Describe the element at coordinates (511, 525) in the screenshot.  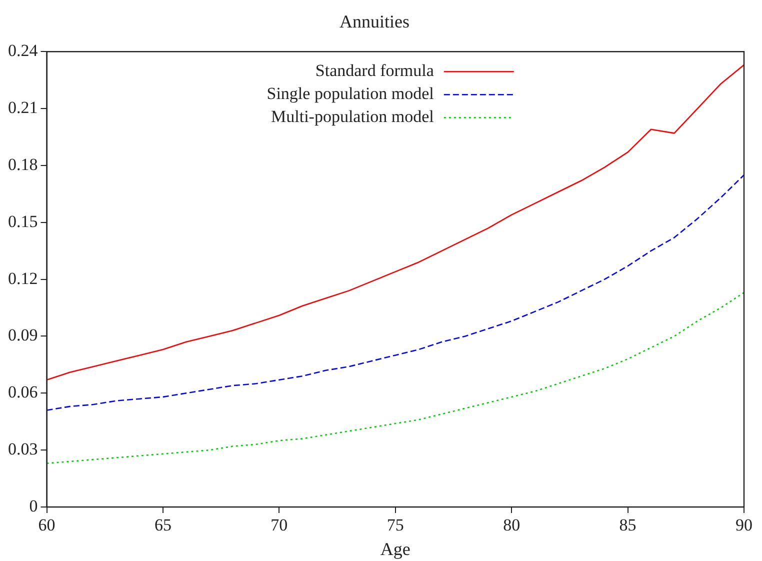
I see `x-tick-label: 80` at that location.